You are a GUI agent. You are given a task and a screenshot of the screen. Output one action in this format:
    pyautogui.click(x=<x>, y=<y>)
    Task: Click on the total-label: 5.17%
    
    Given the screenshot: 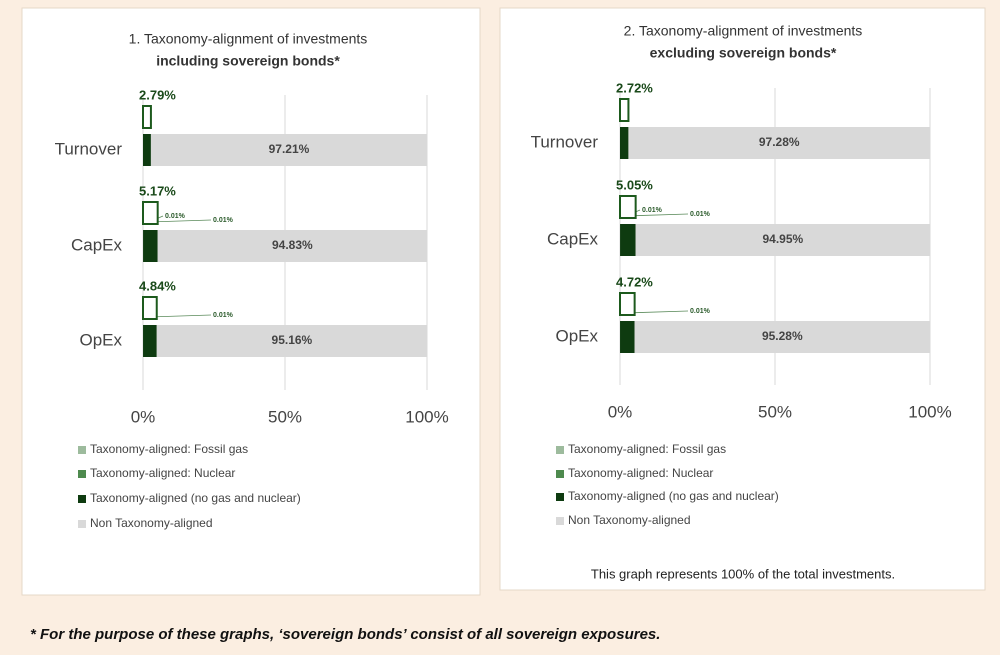 What is the action you would take?
    pyautogui.click(x=157, y=190)
    